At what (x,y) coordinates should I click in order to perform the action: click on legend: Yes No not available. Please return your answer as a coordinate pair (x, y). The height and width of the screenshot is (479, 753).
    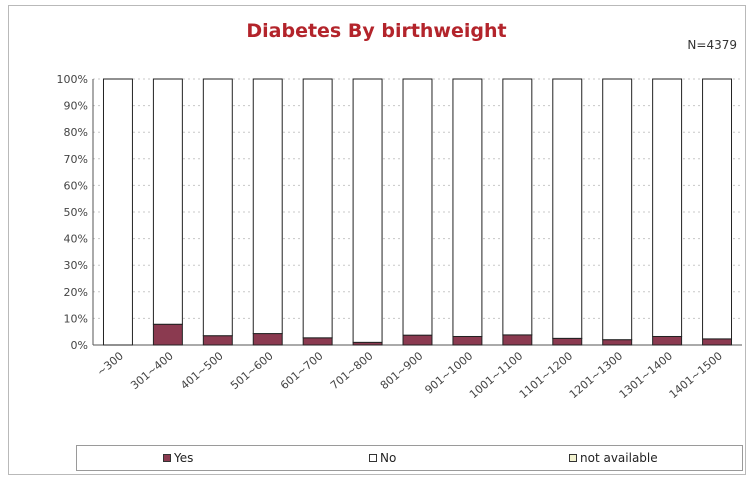
    Looking at the image, I should click on (409, 458).